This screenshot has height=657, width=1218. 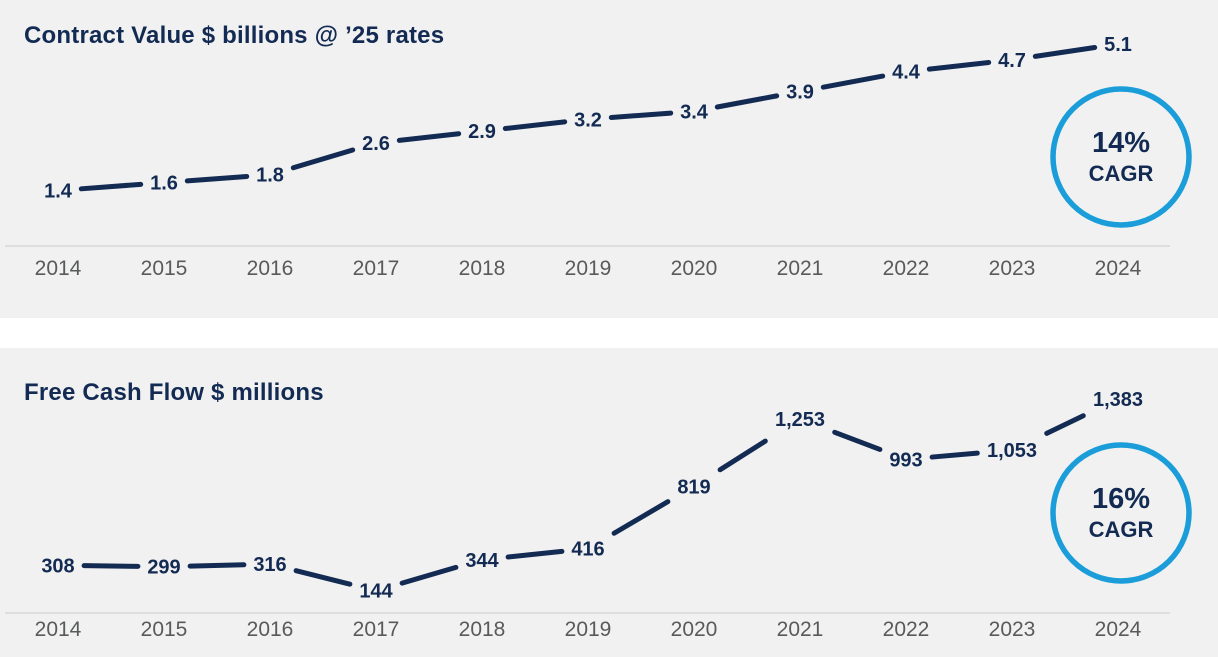 What do you see at coordinates (58, 192) in the screenshot?
I see `data-point-label: 1.4` at bounding box center [58, 192].